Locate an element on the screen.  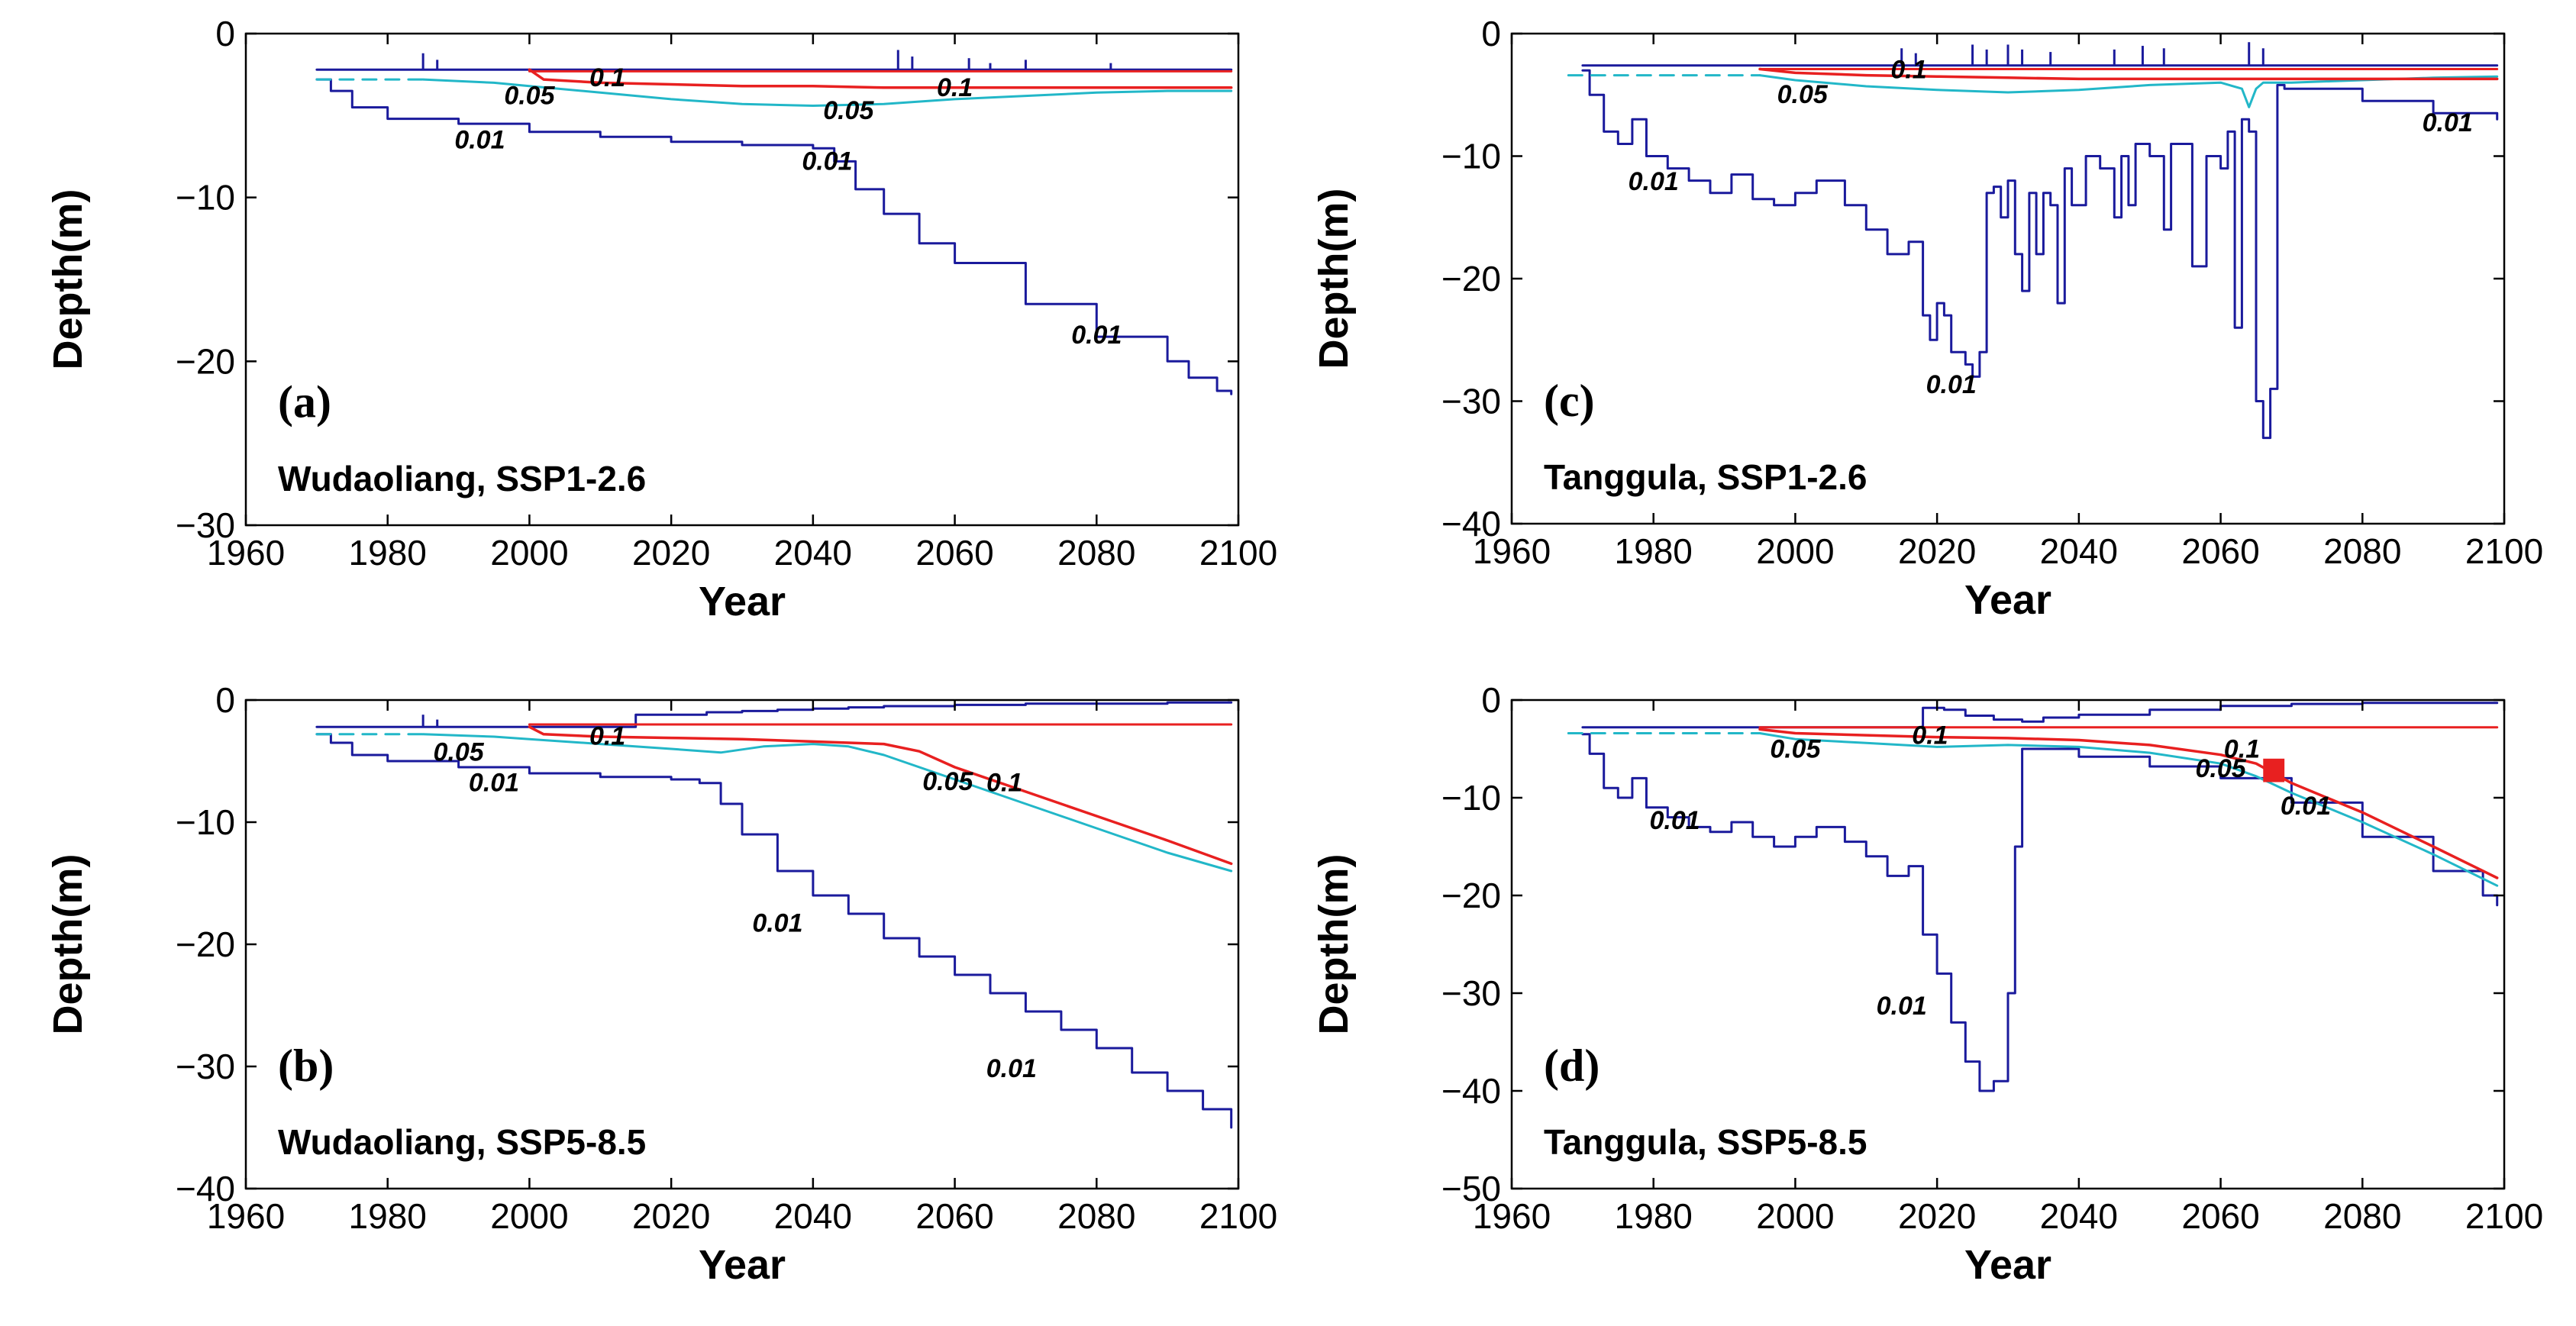
panel-caption: Tanggula, SSP1-2.6 is located at coordinates (1705, 477).